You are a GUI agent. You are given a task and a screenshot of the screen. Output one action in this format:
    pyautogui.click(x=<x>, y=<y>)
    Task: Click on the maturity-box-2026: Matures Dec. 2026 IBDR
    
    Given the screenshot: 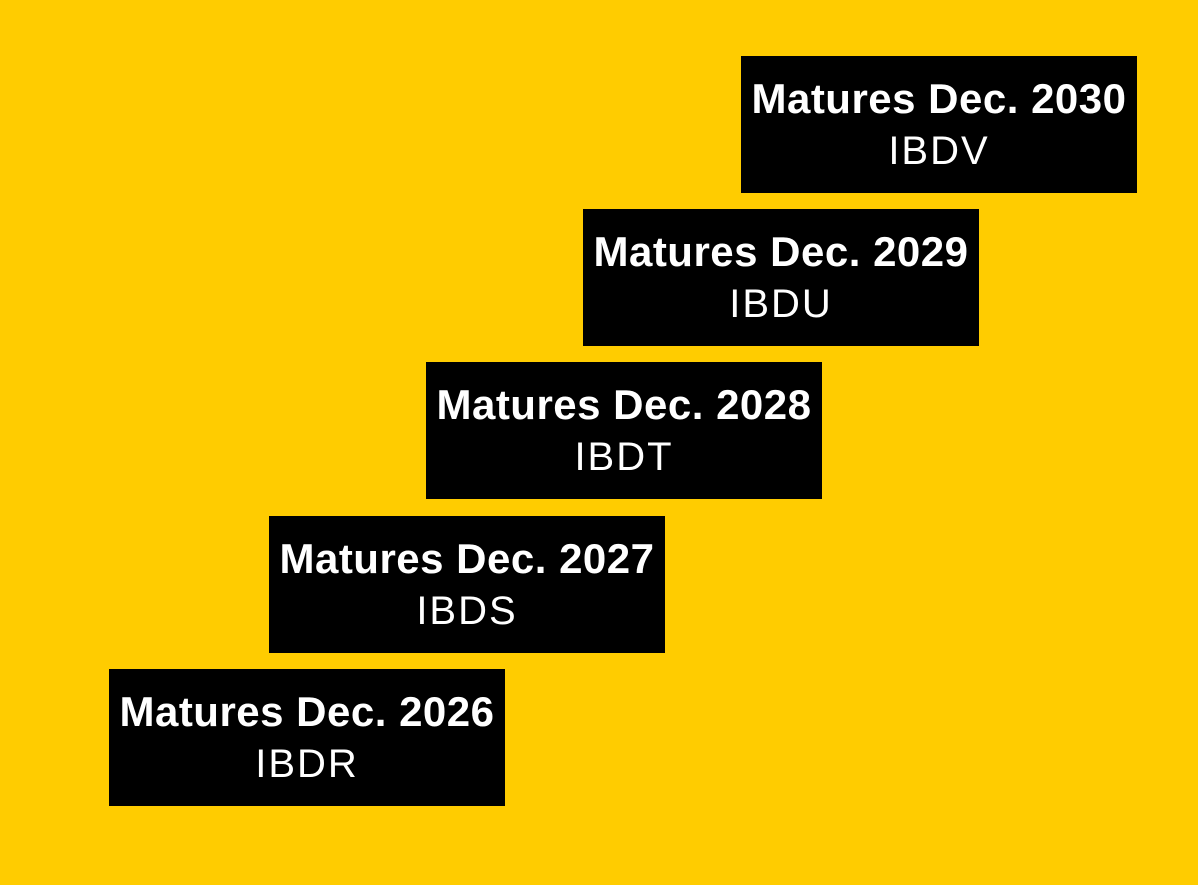 What is the action you would take?
    pyautogui.click(x=307, y=737)
    